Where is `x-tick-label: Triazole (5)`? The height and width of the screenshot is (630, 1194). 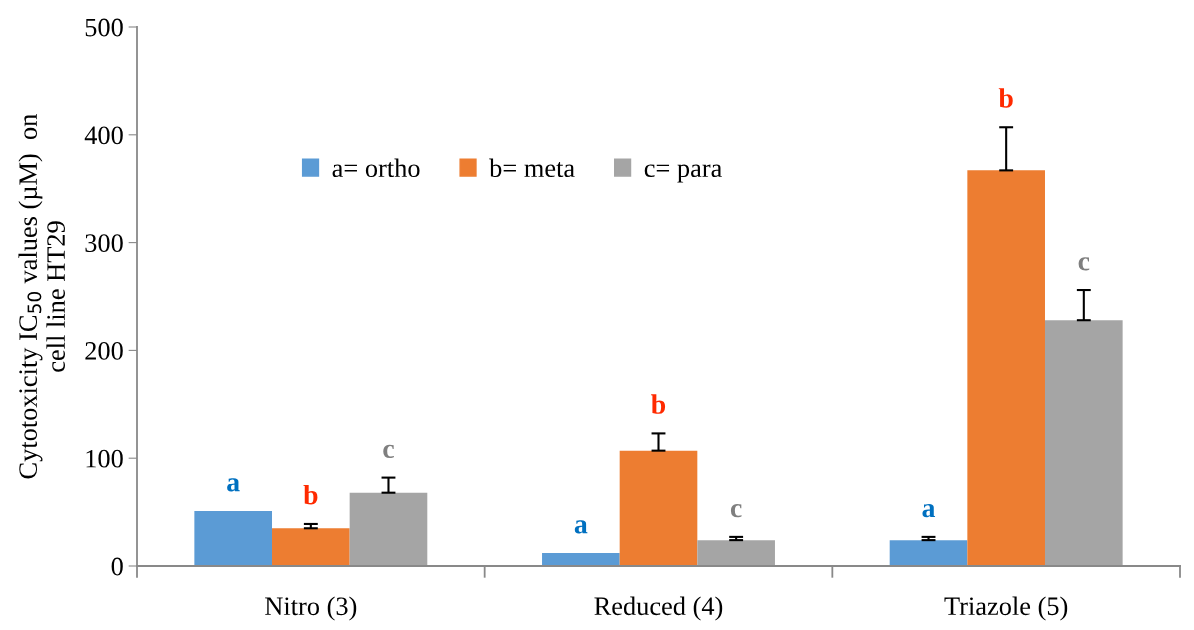 x-tick-label: Triazole (5) is located at coordinates (1006, 608).